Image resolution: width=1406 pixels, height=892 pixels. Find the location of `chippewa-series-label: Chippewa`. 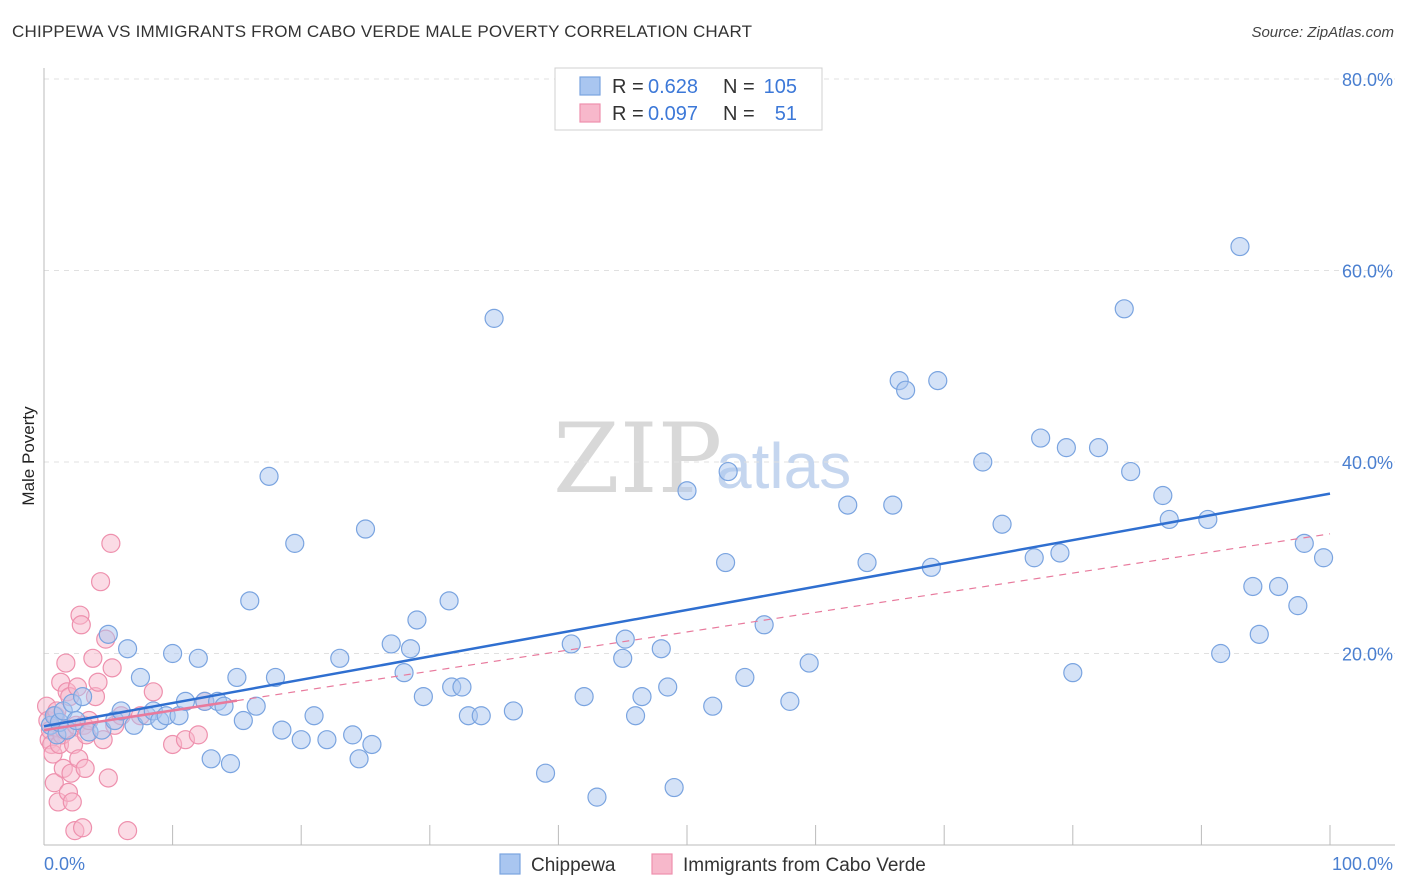

chippewa-series-label: Chippewa is located at coordinates (573, 865).